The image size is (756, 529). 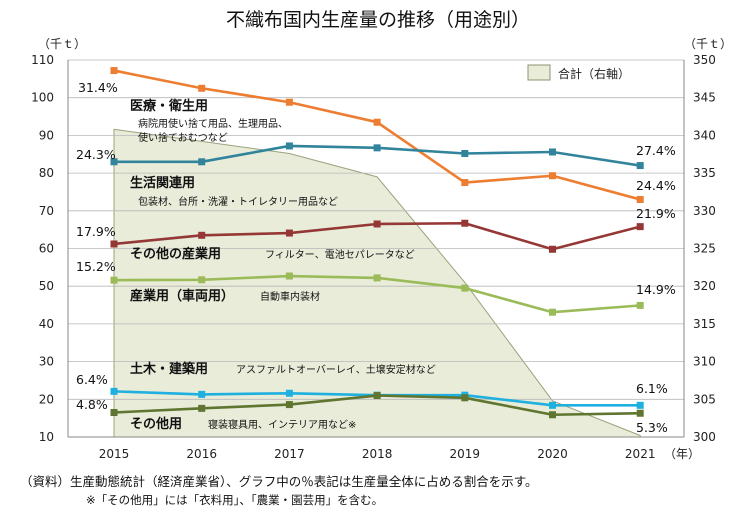 What do you see at coordinates (704, 60) in the screenshot?
I see `right-tick-label: 350` at bounding box center [704, 60].